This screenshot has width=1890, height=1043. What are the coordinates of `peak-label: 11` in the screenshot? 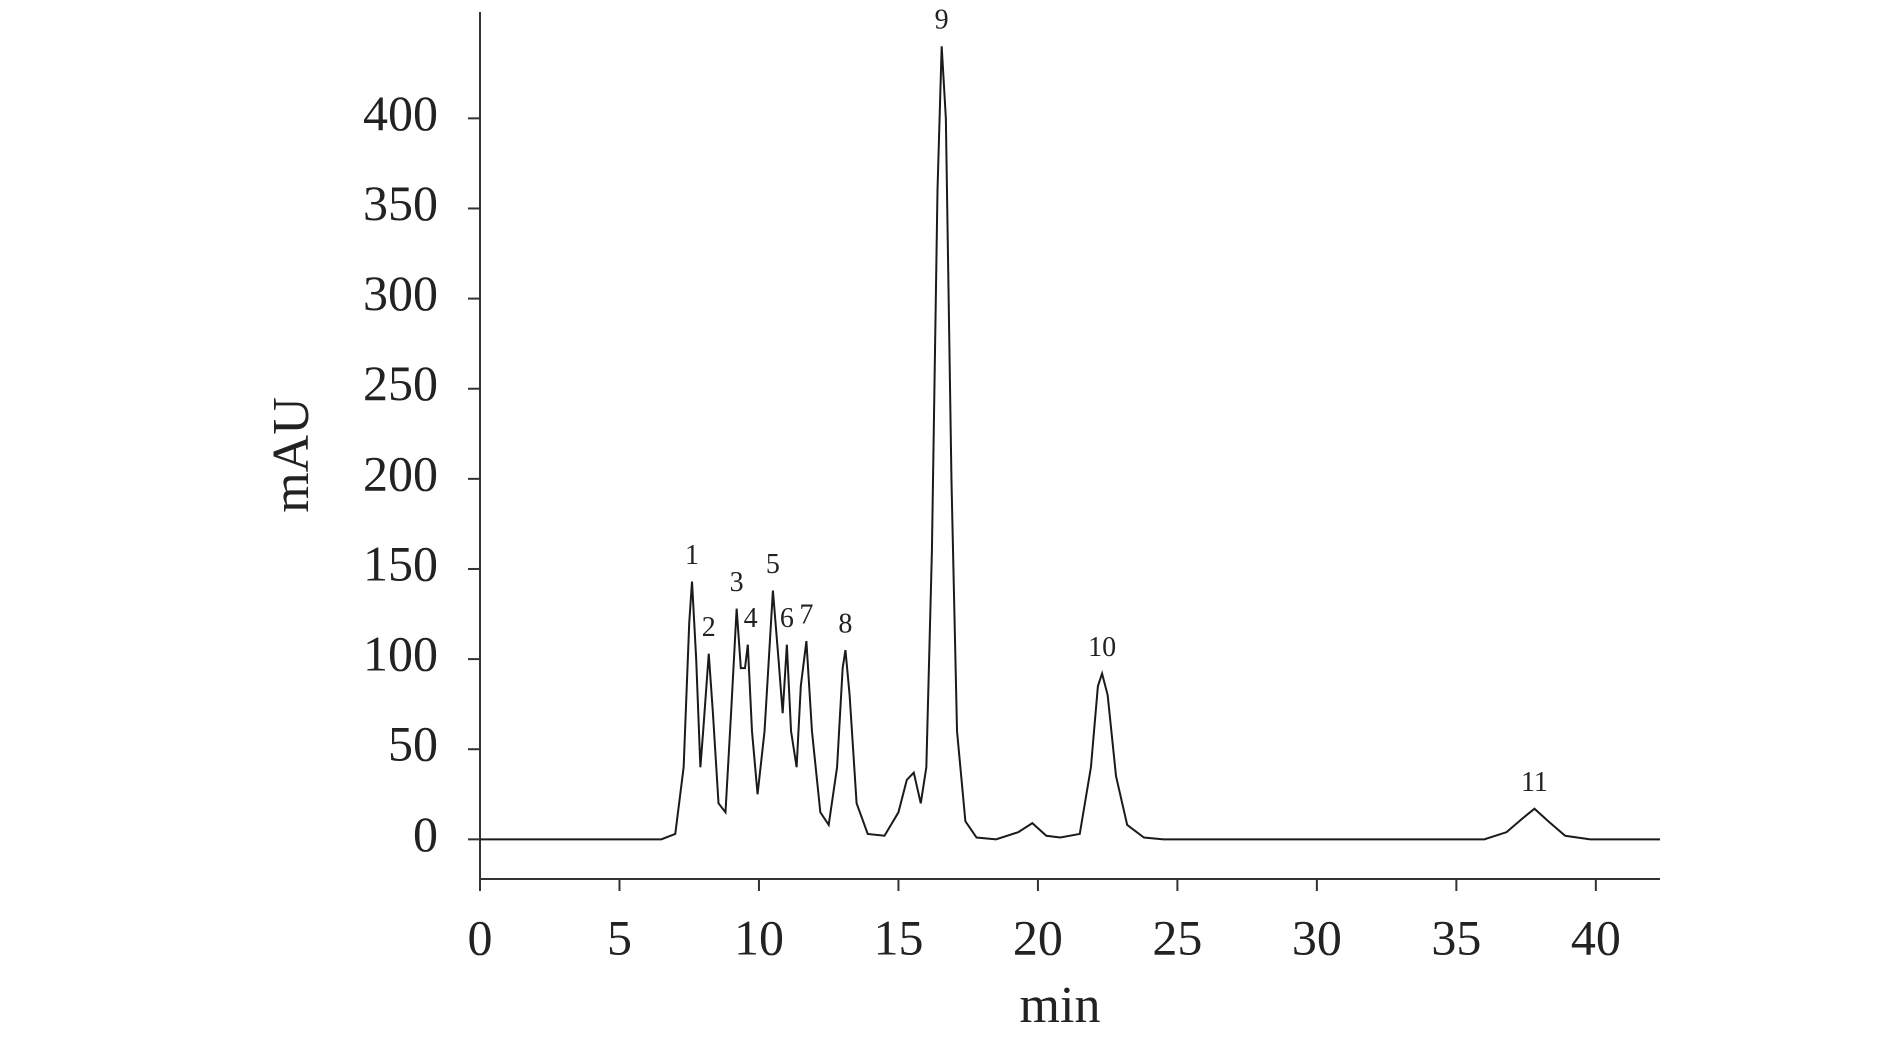 It's located at (1534, 782).